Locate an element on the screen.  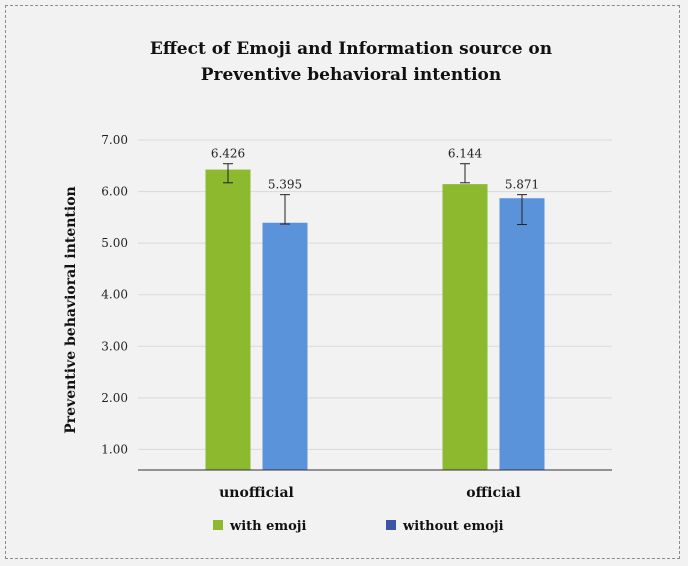
legend-item: with emoji is located at coordinates (260, 526).